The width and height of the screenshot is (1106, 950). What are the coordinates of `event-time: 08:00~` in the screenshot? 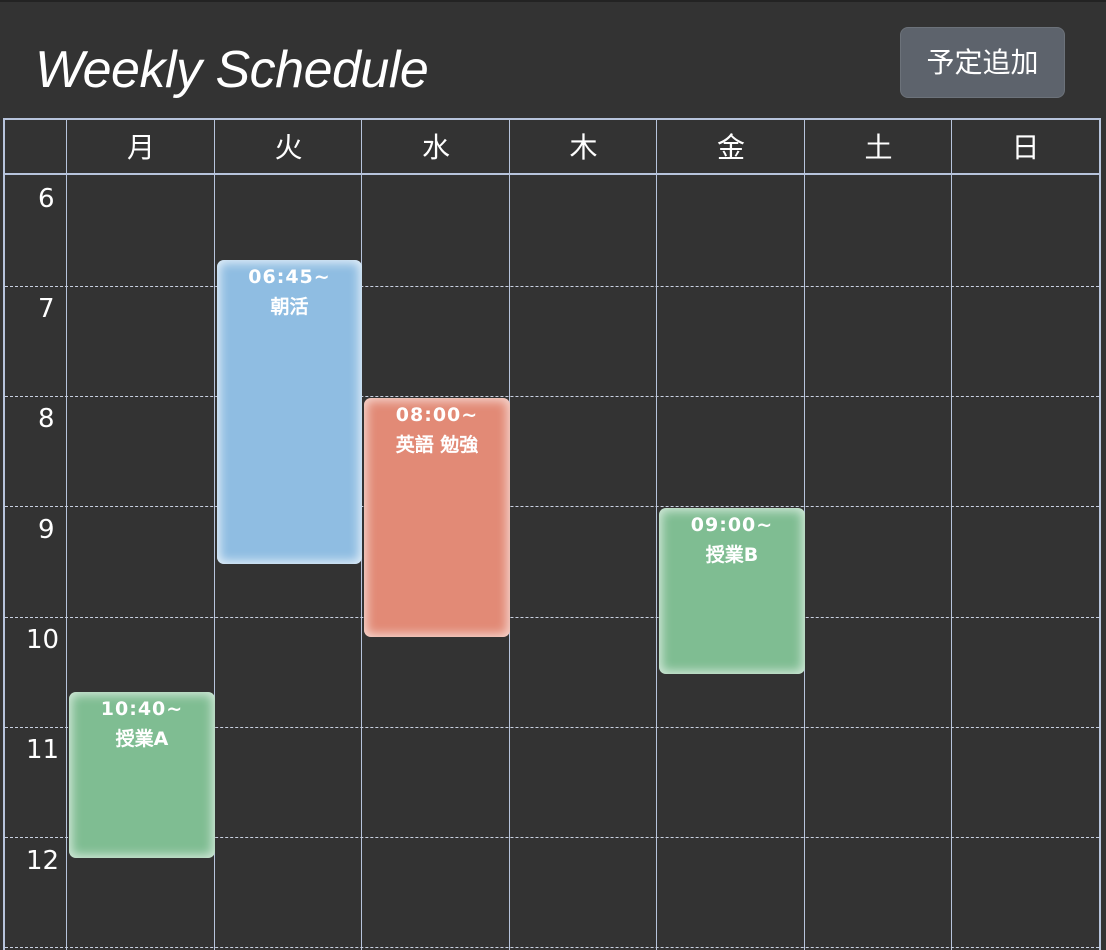 It's located at (437, 415).